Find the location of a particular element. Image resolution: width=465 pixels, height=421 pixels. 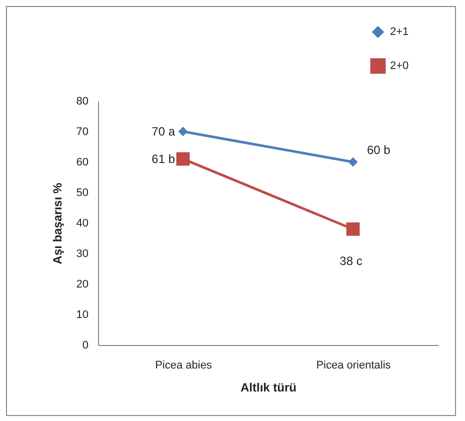

data-label: 61 b is located at coordinates (164, 159).